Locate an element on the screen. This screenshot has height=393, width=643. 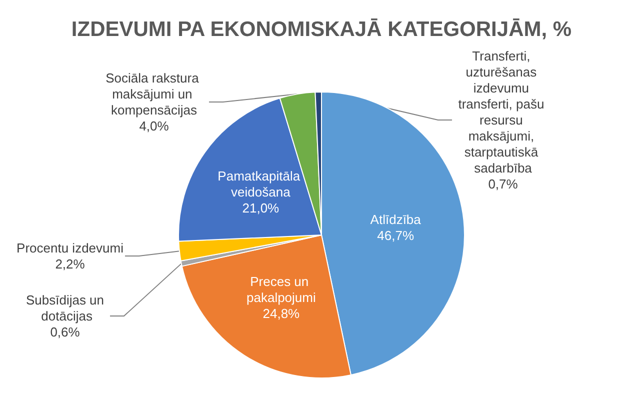
slice-label: Preces un pakalpojumi is located at coordinates (281, 290).